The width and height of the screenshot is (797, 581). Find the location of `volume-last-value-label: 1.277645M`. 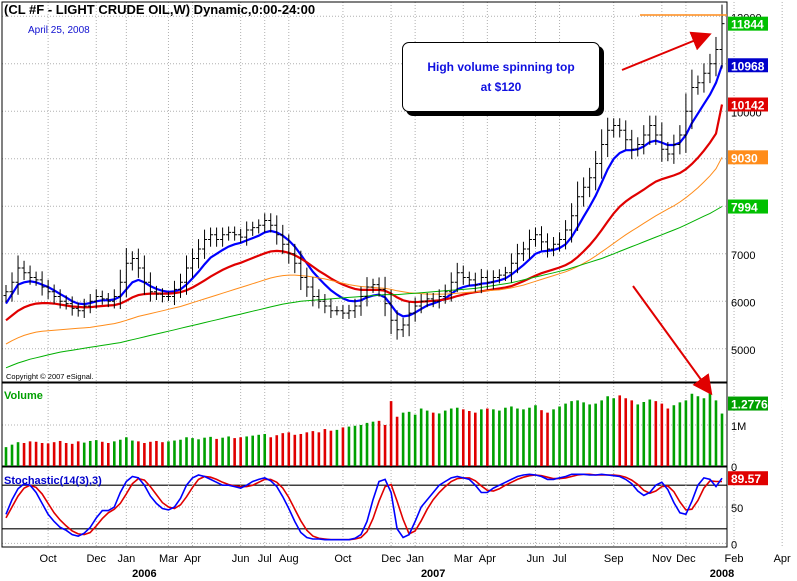

volume-last-value-label: 1.277645M is located at coordinates (759, 404).